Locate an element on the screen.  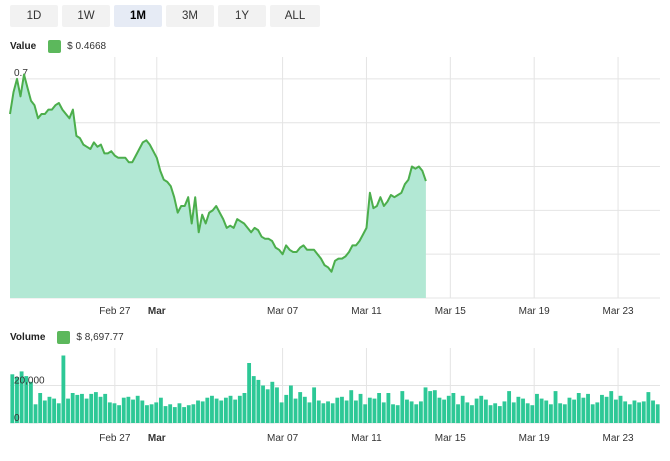
value-legend: Value $ 0.4668 is located at coordinates (58, 46).